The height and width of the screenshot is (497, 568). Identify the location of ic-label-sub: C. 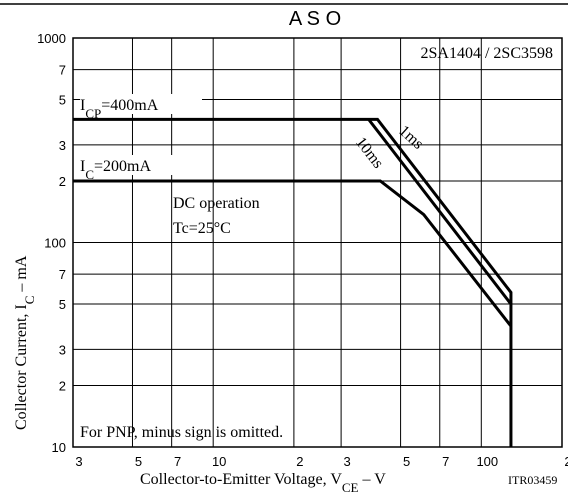
(89, 174).